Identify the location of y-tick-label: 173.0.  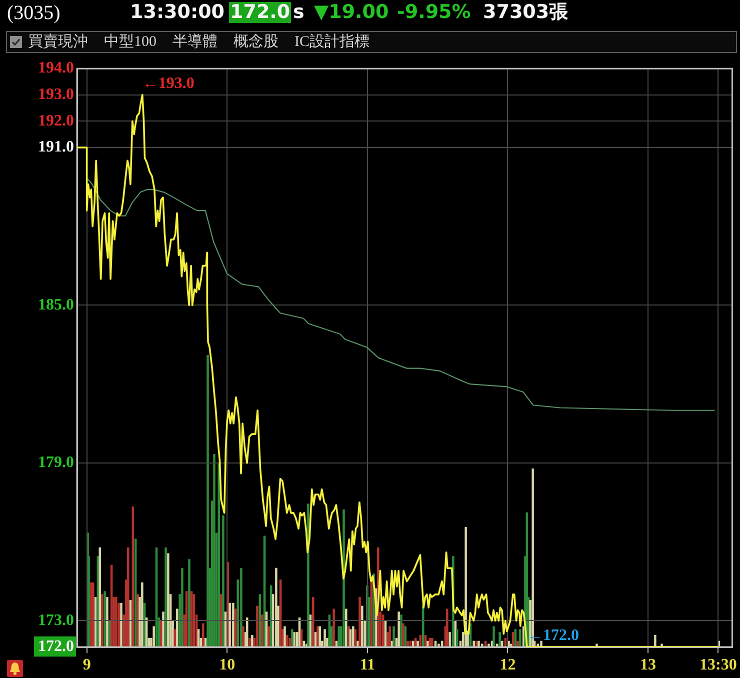
(56, 620).